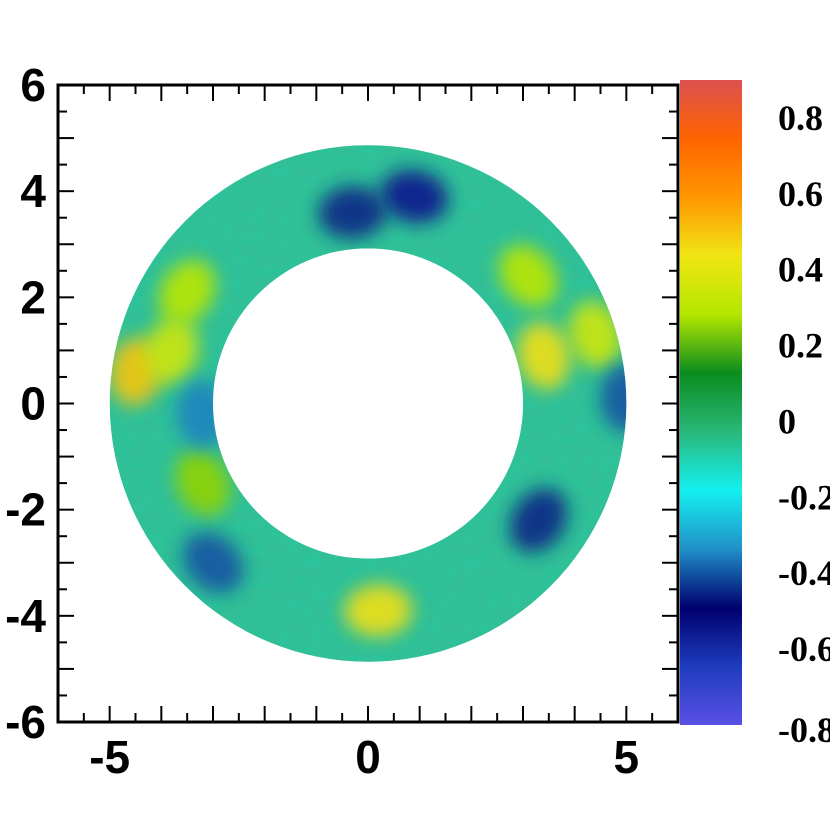 The width and height of the screenshot is (830, 830). Describe the element at coordinates (368, 757) in the screenshot. I see `x-tick-label: 0` at that location.